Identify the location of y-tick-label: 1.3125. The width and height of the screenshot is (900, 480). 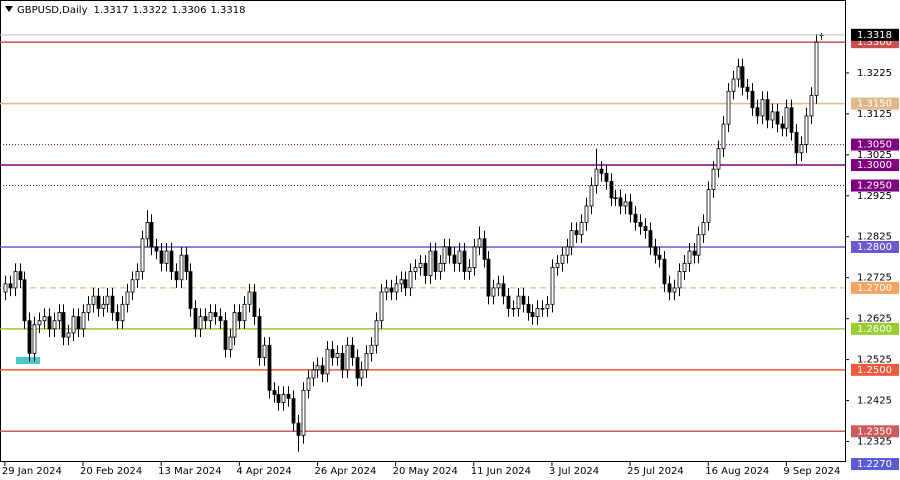
(874, 114).